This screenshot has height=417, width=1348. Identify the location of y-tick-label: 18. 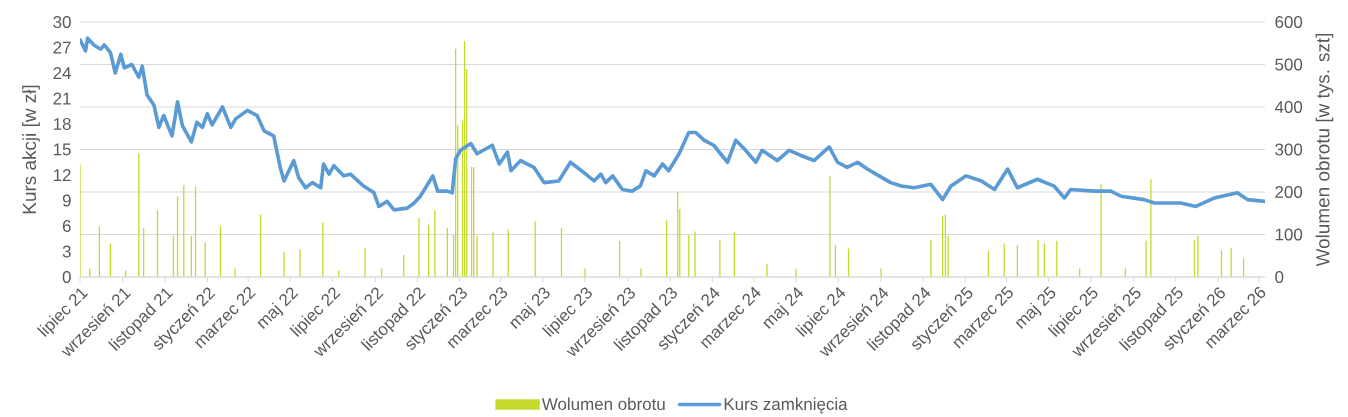
(62, 124).